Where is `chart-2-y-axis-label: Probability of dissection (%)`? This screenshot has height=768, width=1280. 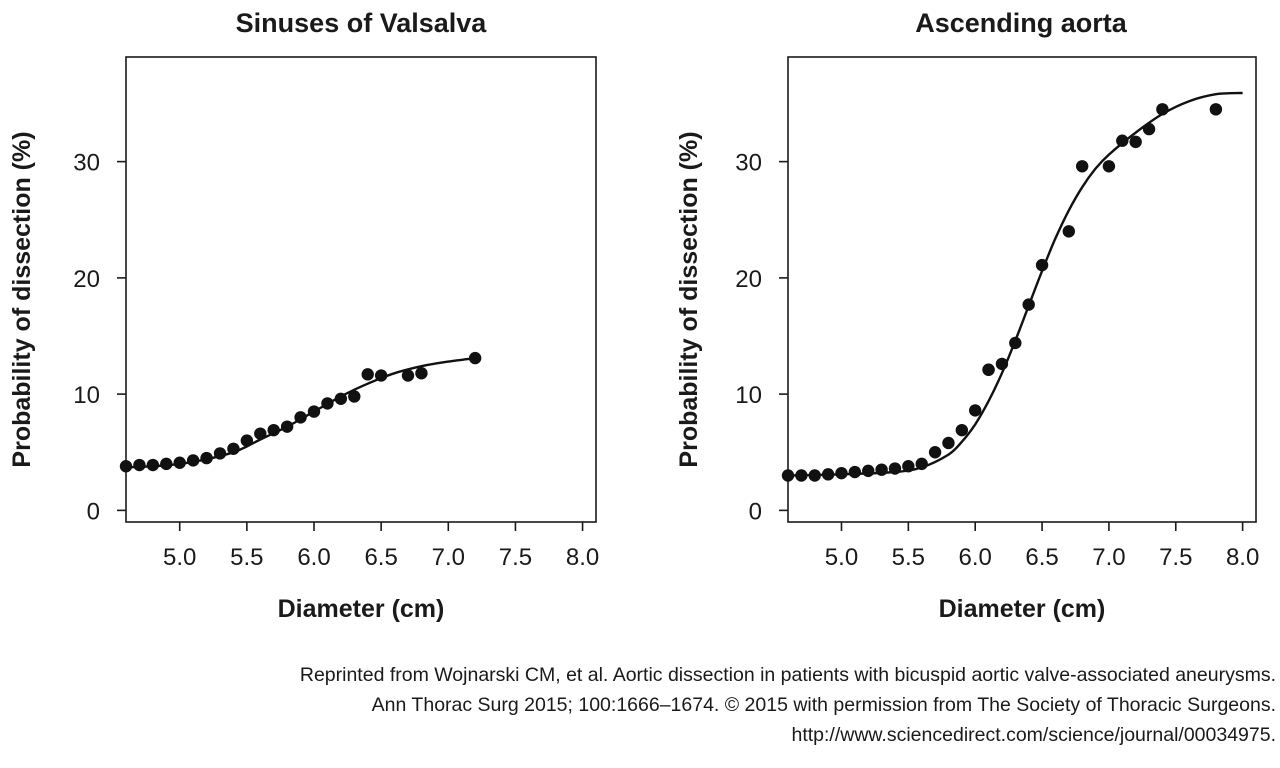
chart-2-y-axis-label: Probability of dissection (%) is located at coordinates (689, 299).